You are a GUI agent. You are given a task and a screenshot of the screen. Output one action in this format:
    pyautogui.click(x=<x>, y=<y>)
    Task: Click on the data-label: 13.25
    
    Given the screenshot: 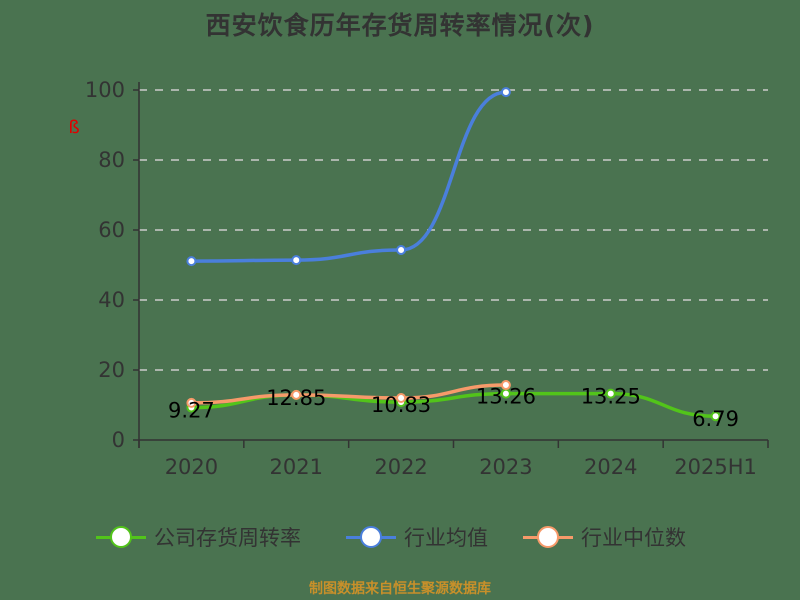 What is the action you would take?
    pyautogui.click(x=611, y=397)
    